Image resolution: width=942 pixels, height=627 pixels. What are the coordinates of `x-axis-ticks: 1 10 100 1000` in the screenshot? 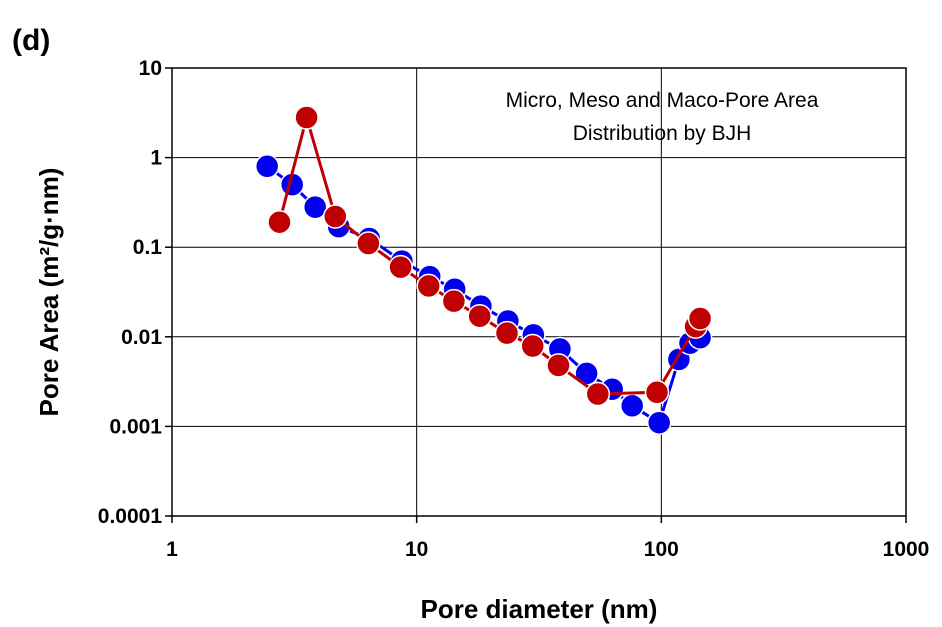 It's located at (547, 538).